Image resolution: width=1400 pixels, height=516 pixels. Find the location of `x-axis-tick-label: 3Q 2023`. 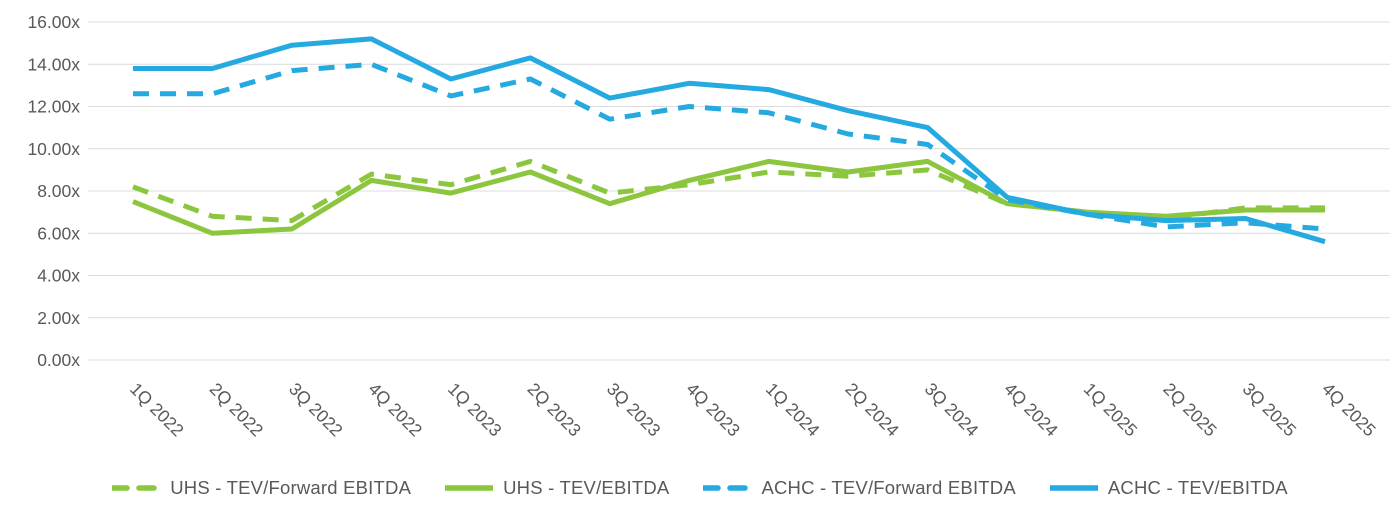

x-axis-tick-label: 3Q 2023 is located at coordinates (634, 410).